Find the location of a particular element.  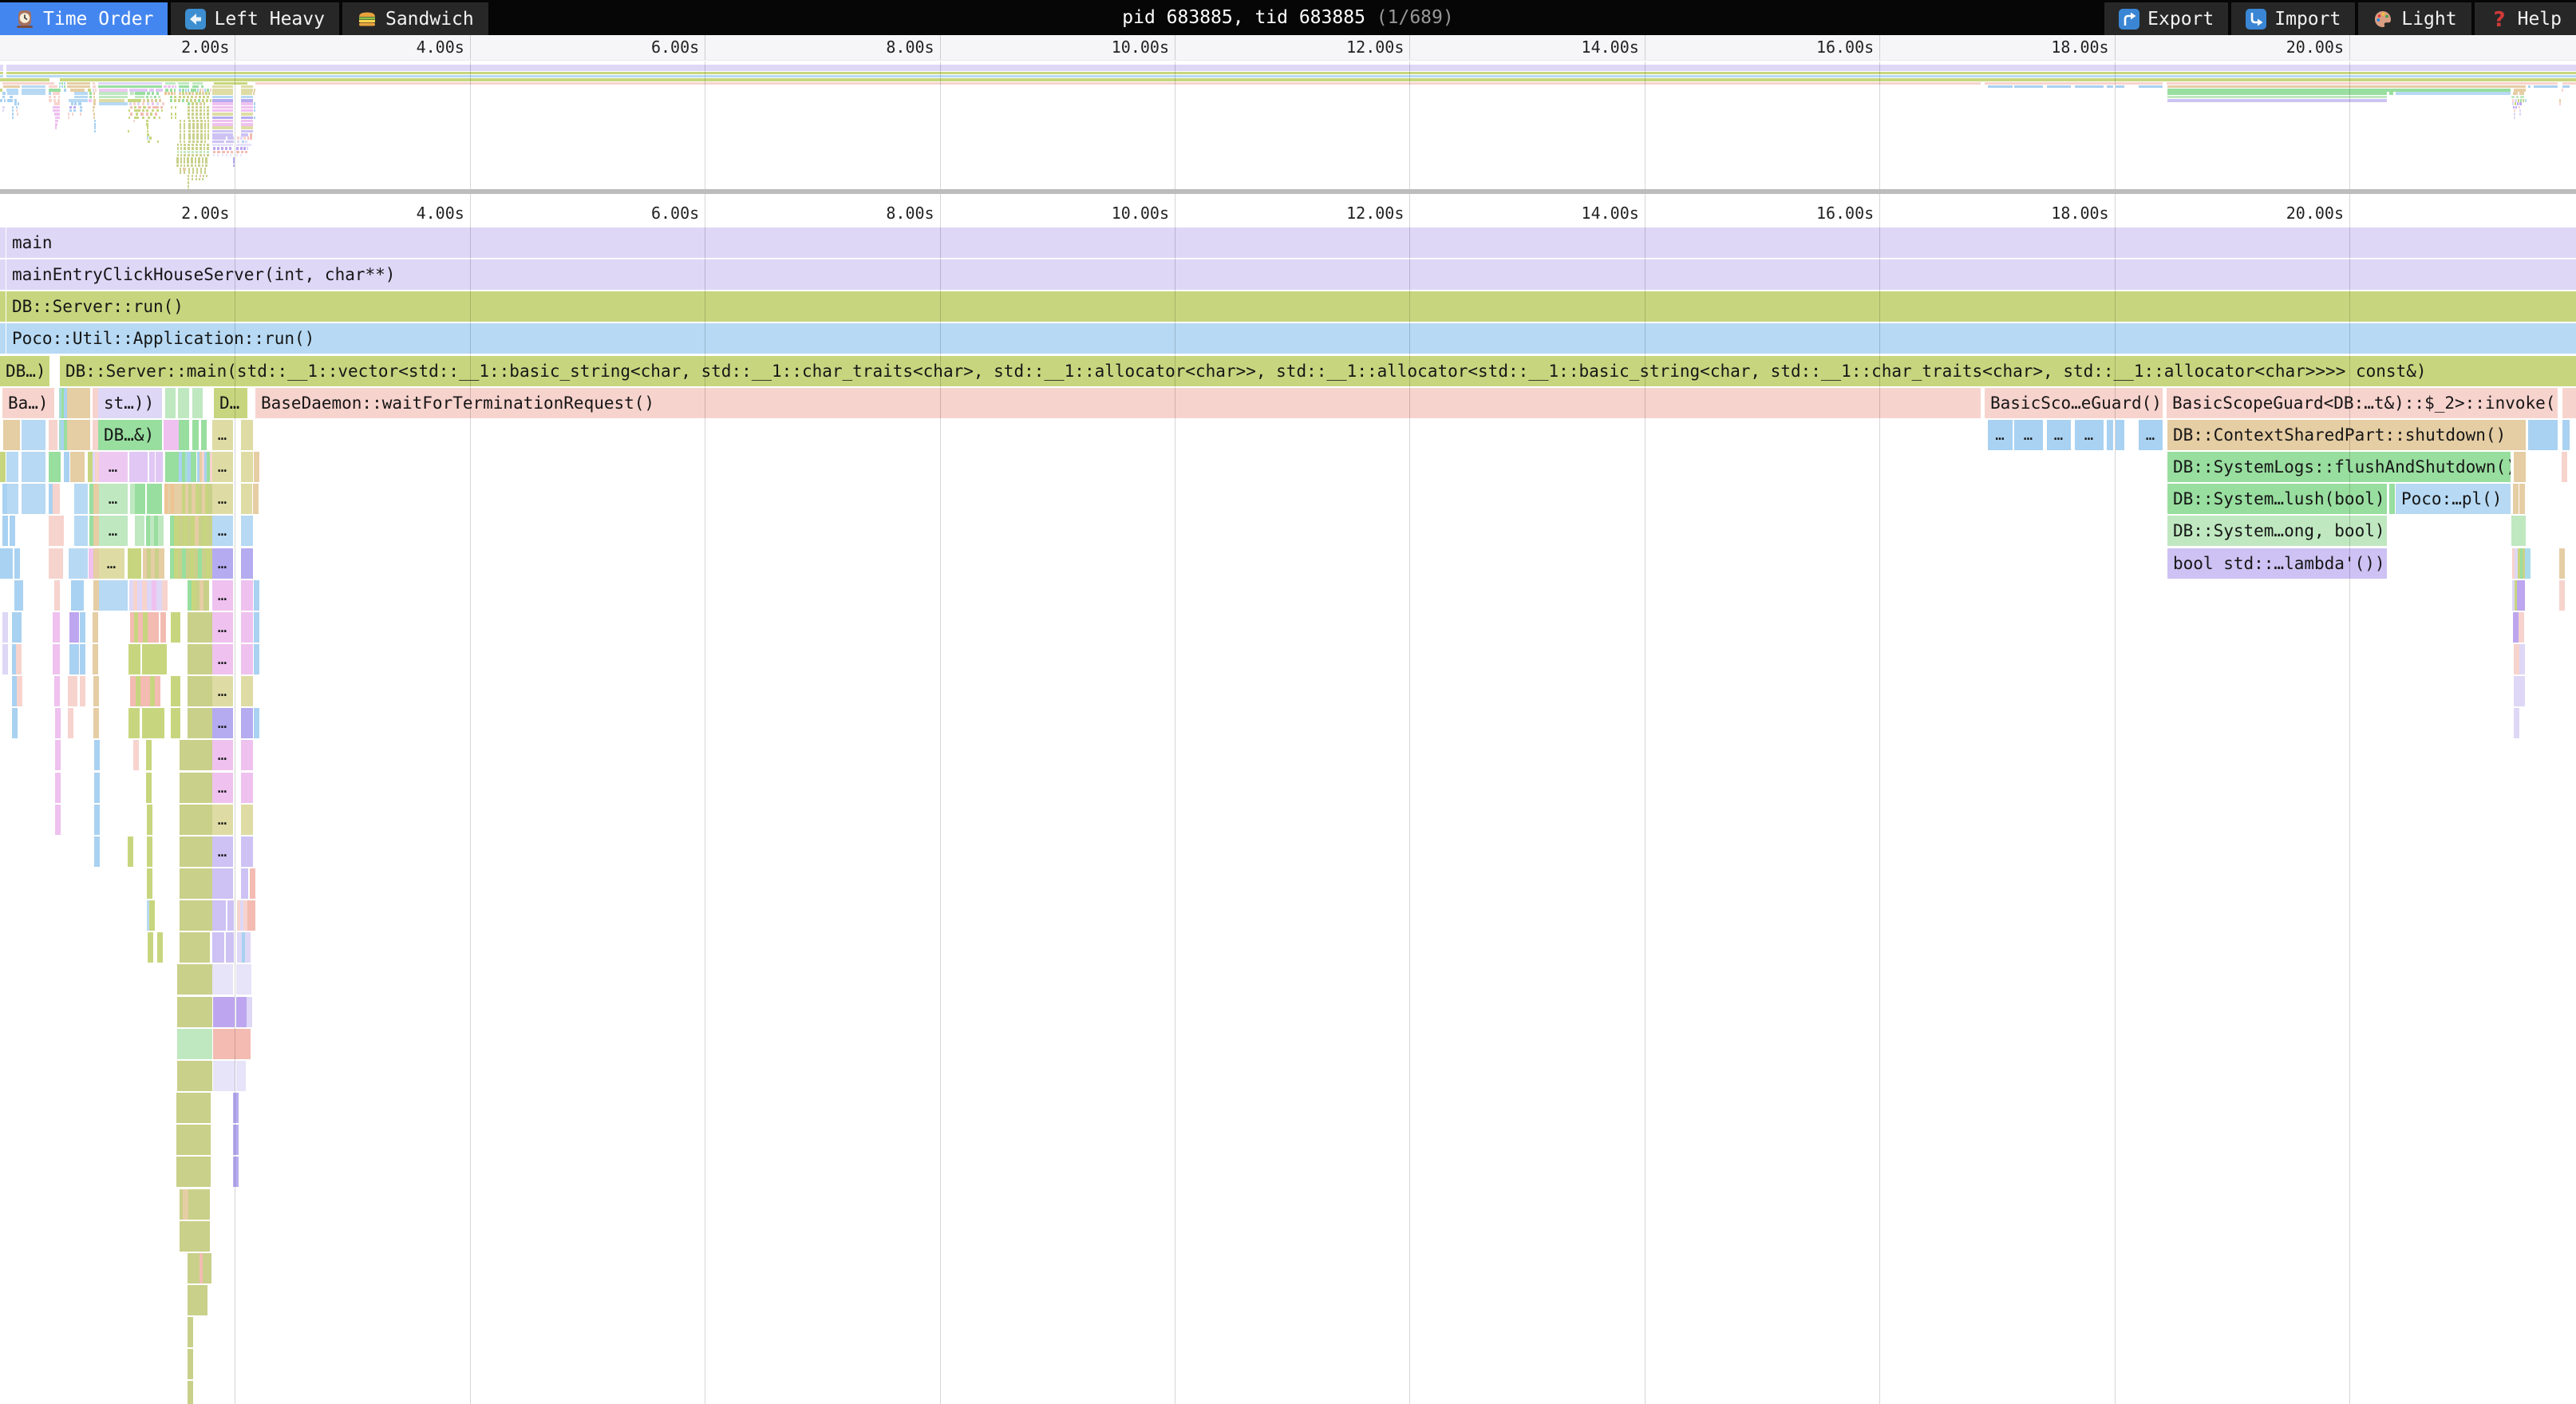

frame: mainEntryClickHouseServer(int, char**) is located at coordinates (1291, 275).